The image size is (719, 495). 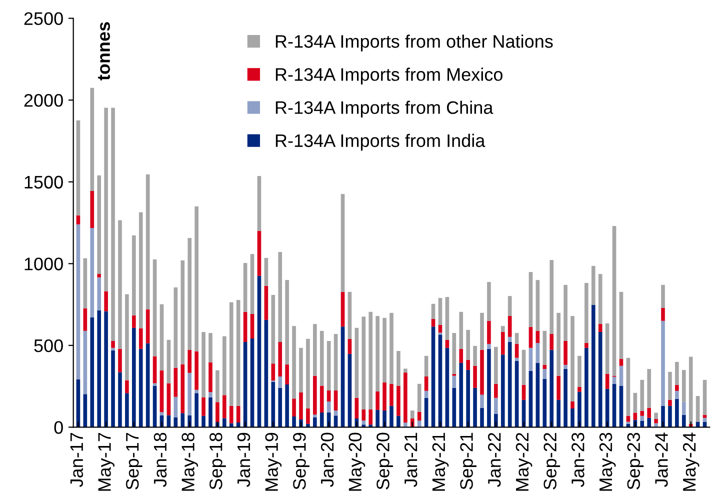 What do you see at coordinates (389, 76) in the screenshot?
I see `legend-label: R-134A Imports from Mexico` at bounding box center [389, 76].